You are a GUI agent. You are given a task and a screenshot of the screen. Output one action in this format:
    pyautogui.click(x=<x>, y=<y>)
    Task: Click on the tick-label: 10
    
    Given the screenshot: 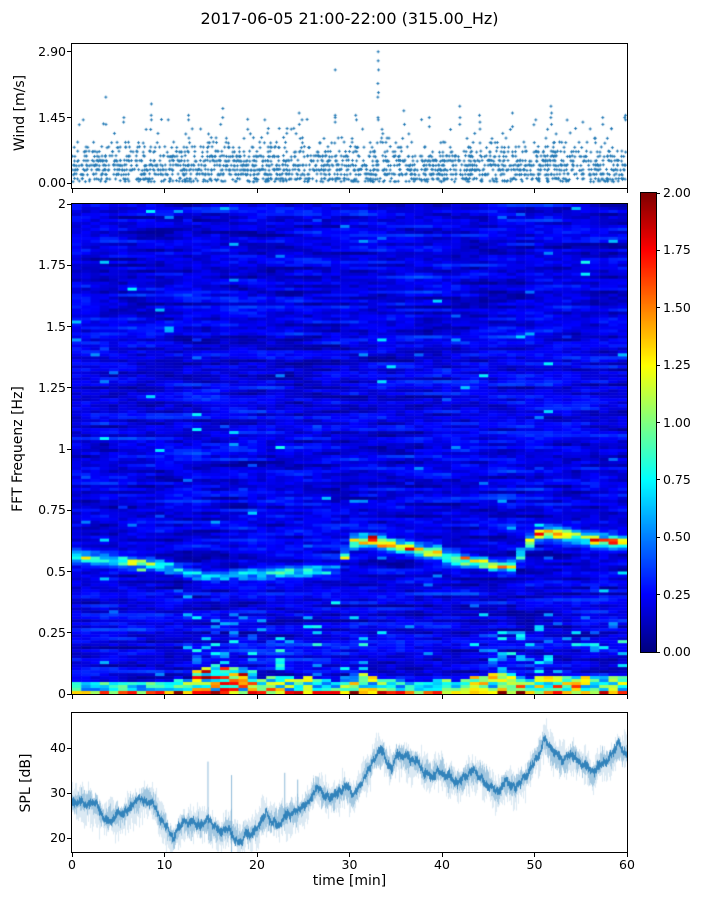 What is the action you would take?
    pyautogui.click(x=164, y=864)
    